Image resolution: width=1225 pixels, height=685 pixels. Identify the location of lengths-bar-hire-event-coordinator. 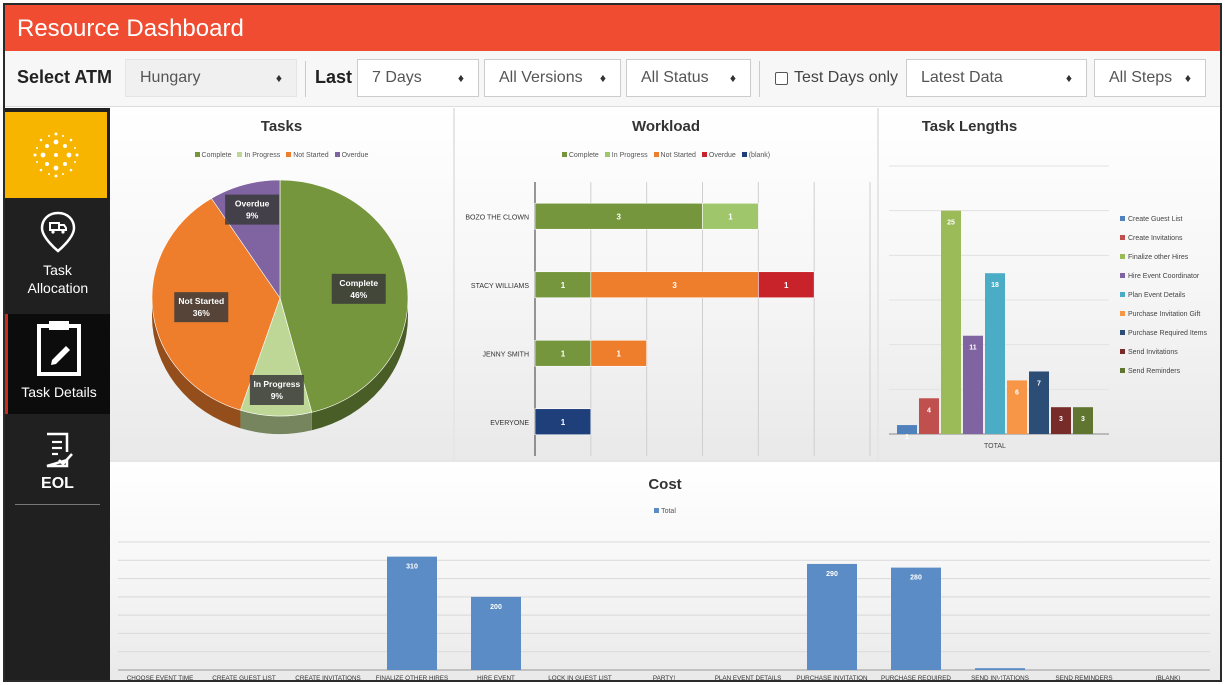
(973, 384).